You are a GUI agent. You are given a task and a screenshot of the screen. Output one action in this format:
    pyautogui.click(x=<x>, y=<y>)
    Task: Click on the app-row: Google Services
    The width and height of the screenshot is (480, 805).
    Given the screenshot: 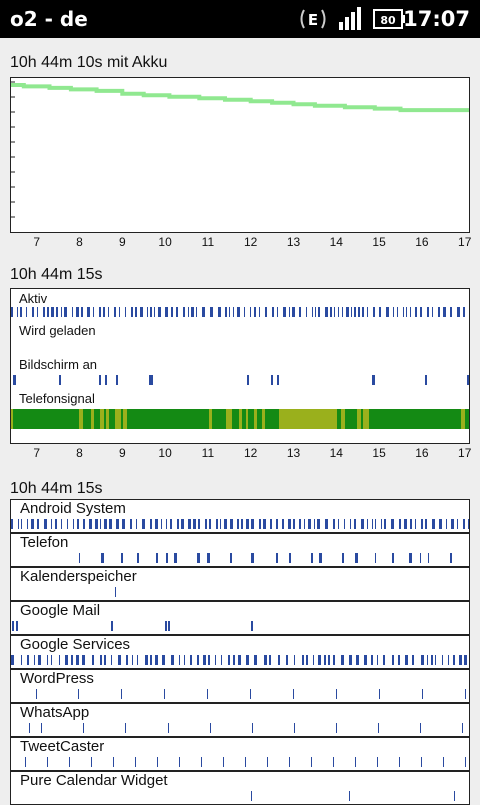 What is the action you would take?
    pyautogui.click(x=240, y=652)
    